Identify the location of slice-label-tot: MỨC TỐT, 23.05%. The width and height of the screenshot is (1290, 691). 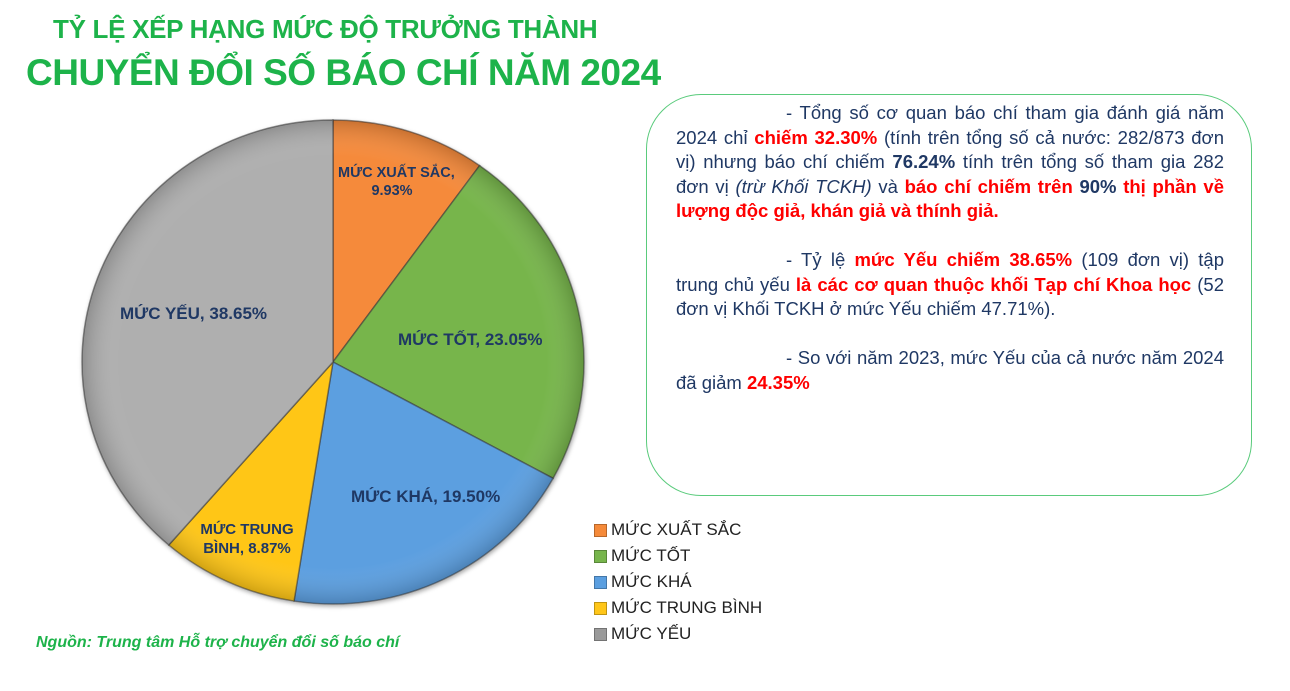
(470, 339).